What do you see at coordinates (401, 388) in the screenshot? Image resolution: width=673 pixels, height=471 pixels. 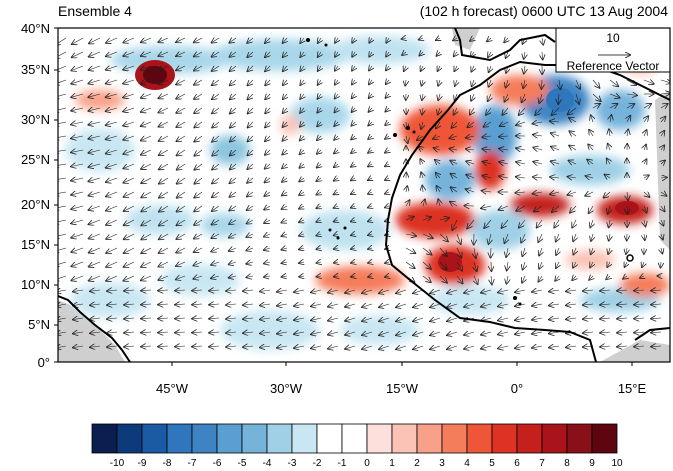 I see `longitude-axis: 45°W 30°W 15°W 0° 15°E` at bounding box center [401, 388].